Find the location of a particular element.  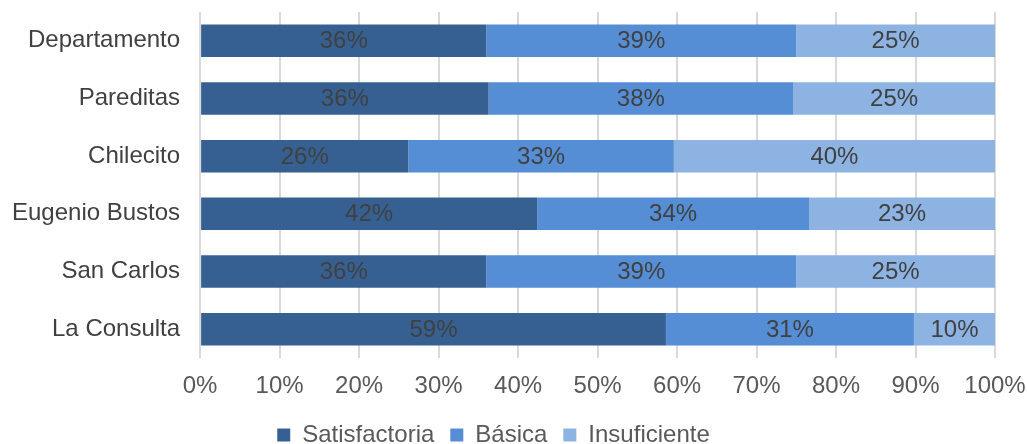

data-label: 31% is located at coordinates (789, 328).